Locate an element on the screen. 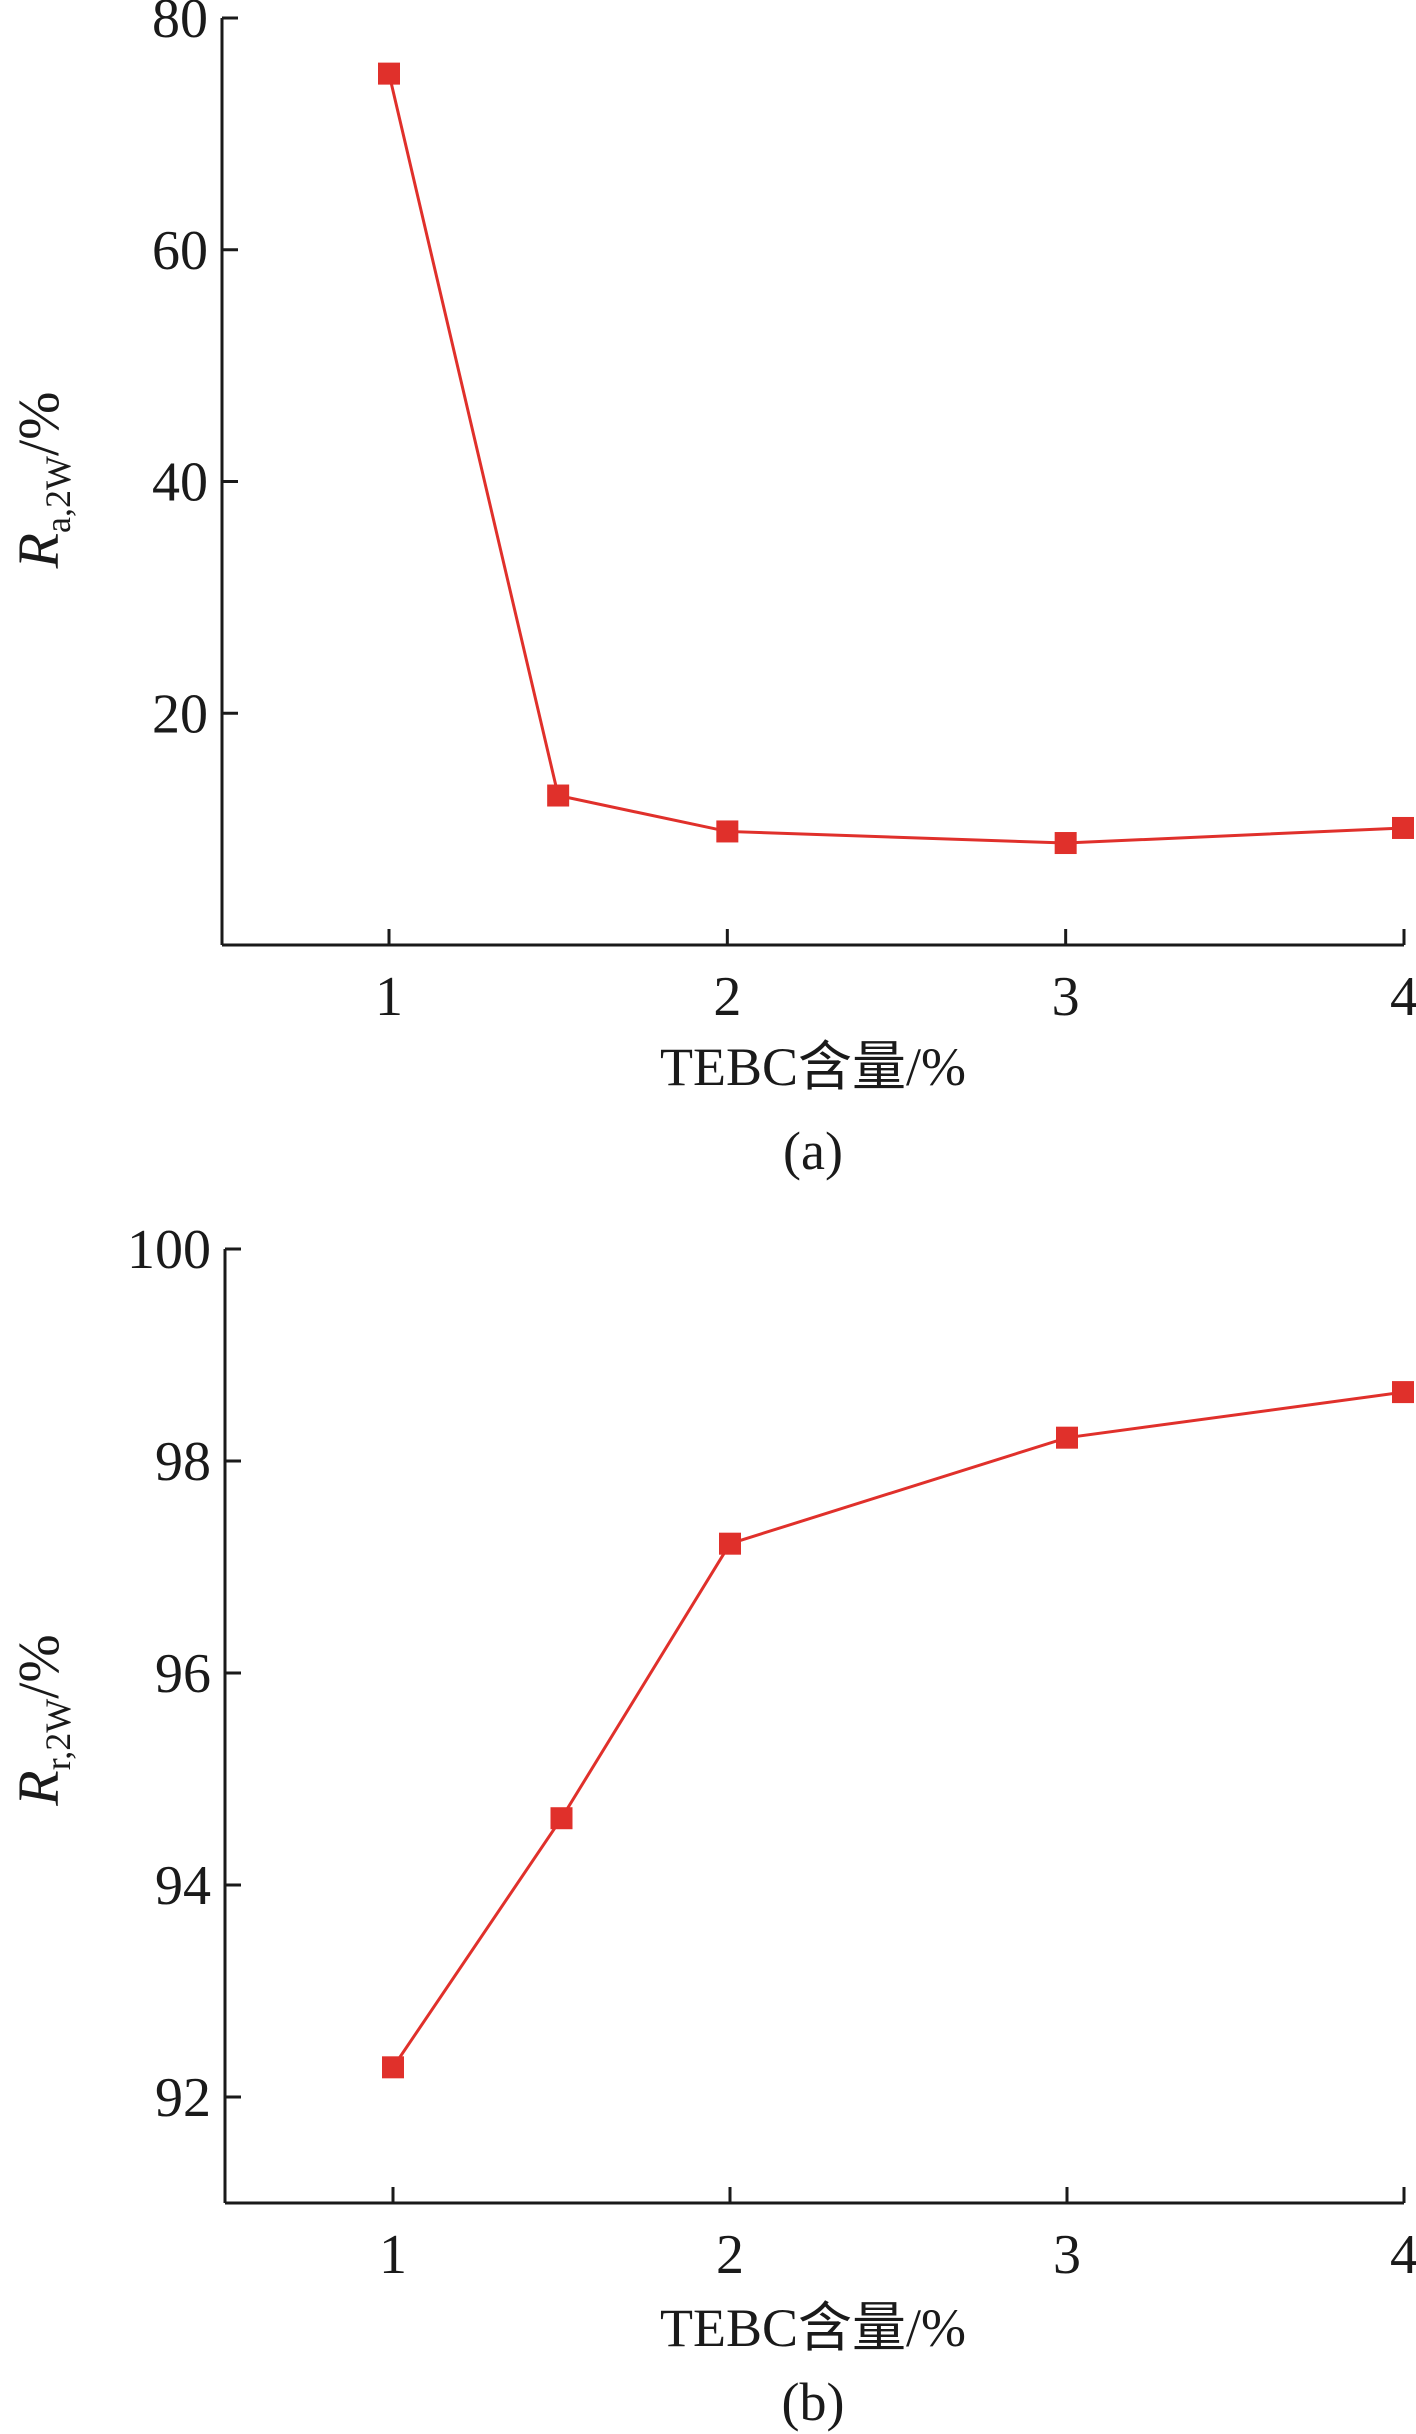 The image size is (1416, 2434). x-axis-title-a: TEBC含量/% is located at coordinates (813, 1067).